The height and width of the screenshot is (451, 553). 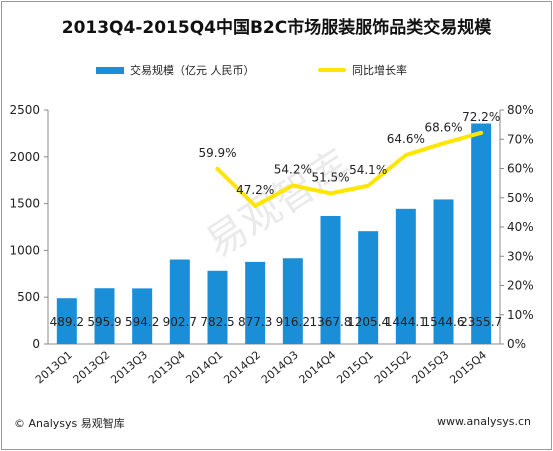 I want to click on x-tick-label: 2014Q4, so click(x=318, y=367).